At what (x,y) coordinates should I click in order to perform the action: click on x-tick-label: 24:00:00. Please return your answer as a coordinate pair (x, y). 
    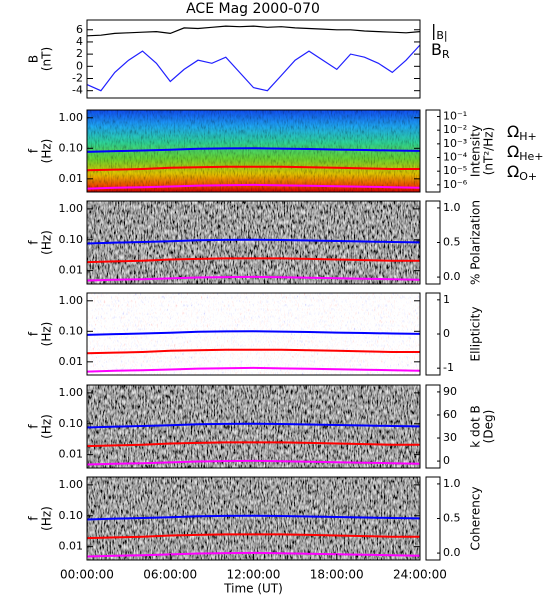
    Looking at the image, I should click on (420, 575).